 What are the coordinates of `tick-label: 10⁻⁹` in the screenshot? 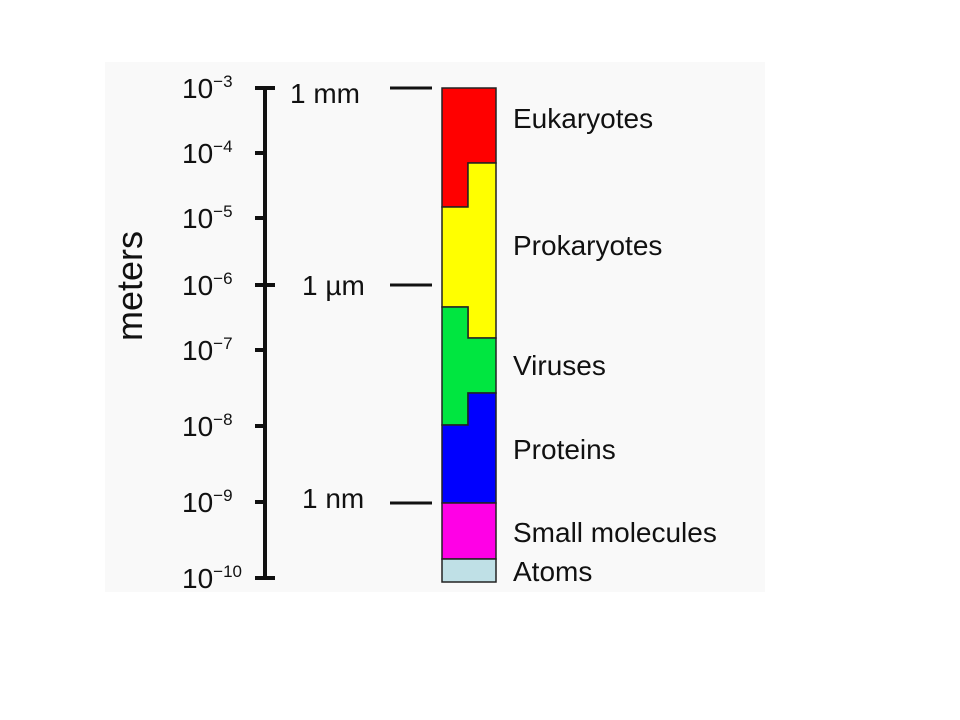 It's located at (207, 502).